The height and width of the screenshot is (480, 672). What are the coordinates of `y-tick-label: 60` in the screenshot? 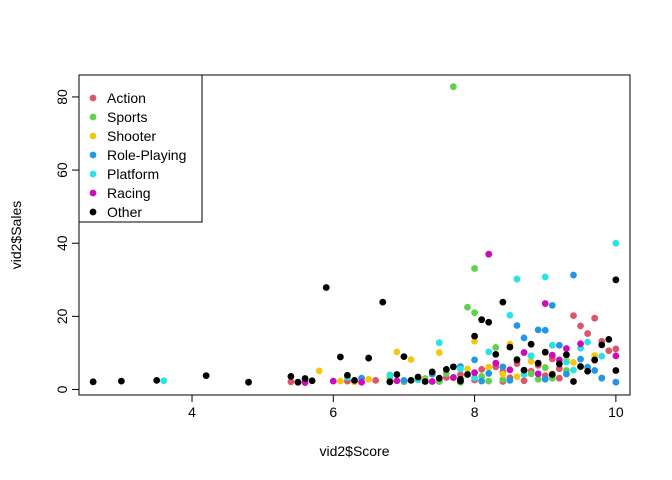 It's located at (62, 170).